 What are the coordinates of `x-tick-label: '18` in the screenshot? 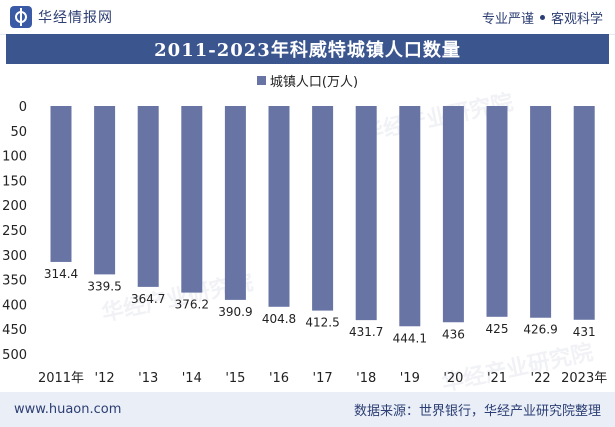 It's located at (366, 378).